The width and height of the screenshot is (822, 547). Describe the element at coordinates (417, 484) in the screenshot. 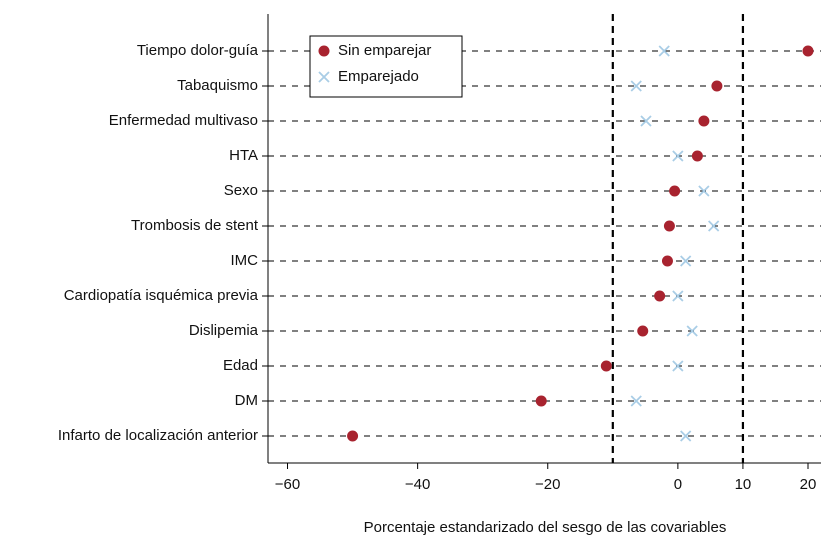

I see `x-tick-label: −40` at that location.